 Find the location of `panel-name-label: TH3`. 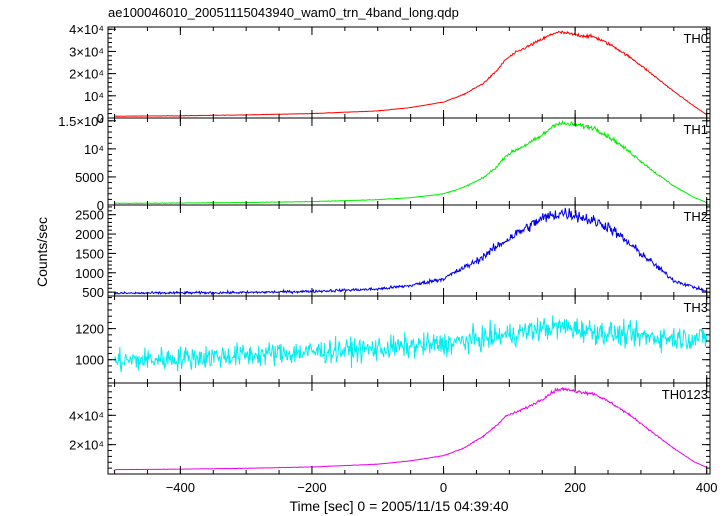

panel-name-label: TH3 is located at coordinates (695, 307).